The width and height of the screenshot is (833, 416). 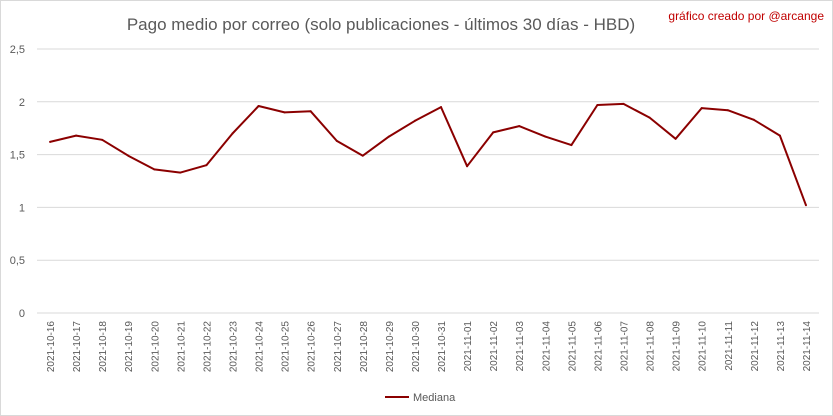 I want to click on x-tick-label: 2021-11-09, so click(x=677, y=346).